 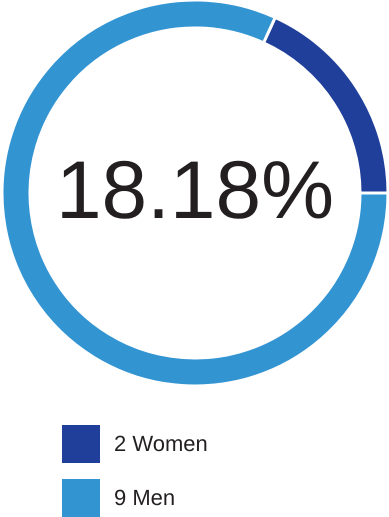 I want to click on legend-label: 2 Women, so click(x=161, y=443).